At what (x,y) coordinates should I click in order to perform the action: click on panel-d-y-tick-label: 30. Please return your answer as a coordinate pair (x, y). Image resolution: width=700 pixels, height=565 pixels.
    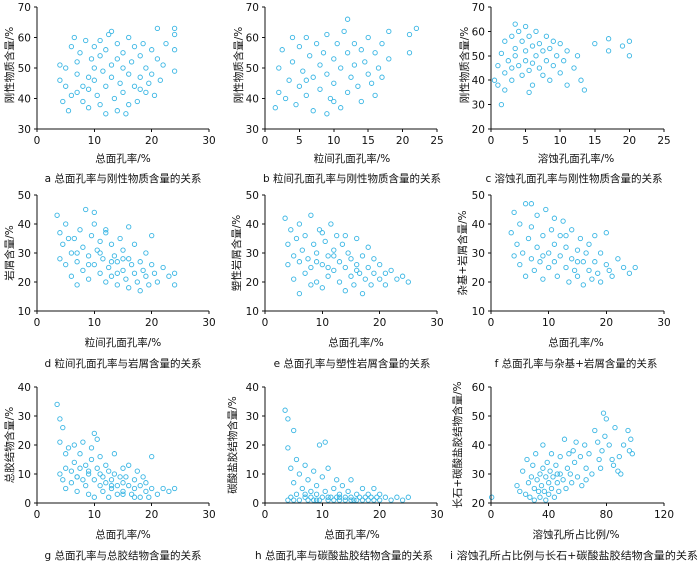
    Looking at the image, I should click on (24, 254).